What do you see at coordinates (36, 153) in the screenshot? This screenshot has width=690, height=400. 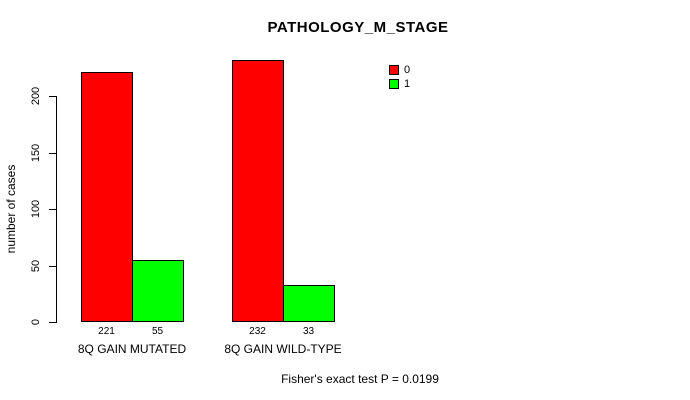 I see `y-axis-tick-label: 150` at bounding box center [36, 153].